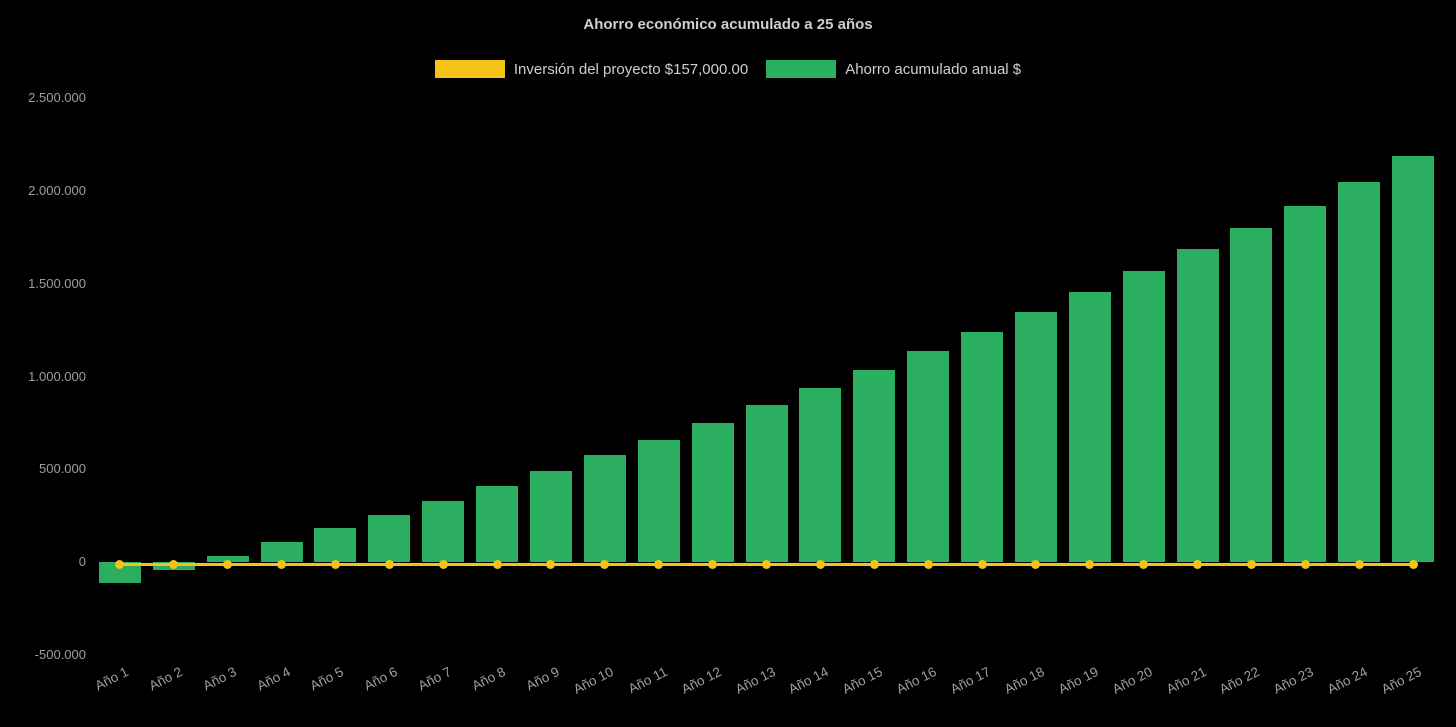 The image size is (1456, 727). I want to click on bar-año-9, so click(550, 517).